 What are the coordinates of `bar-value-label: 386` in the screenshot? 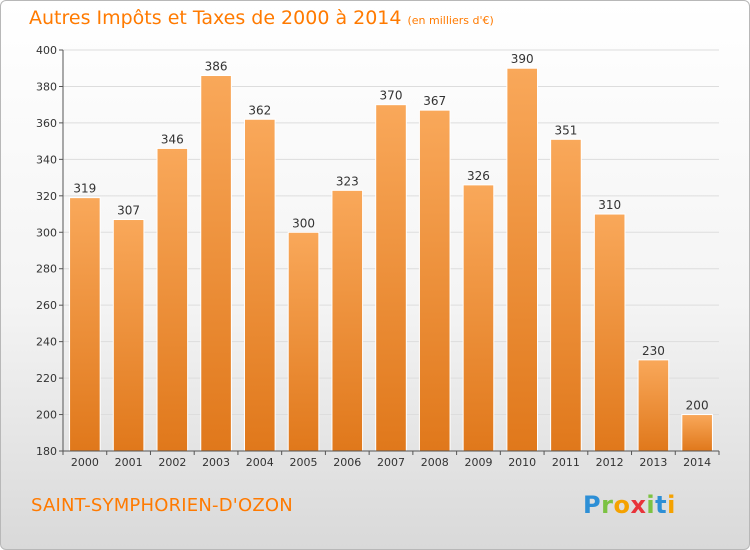 It's located at (216, 67).